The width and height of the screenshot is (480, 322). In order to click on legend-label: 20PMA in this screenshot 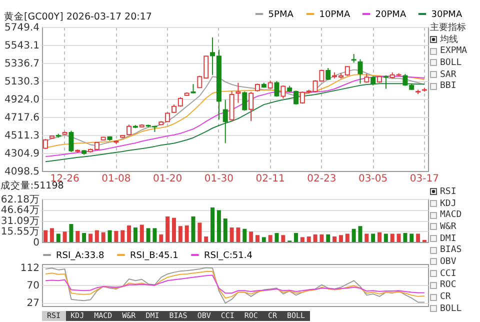, I will do `click(391, 15)`.